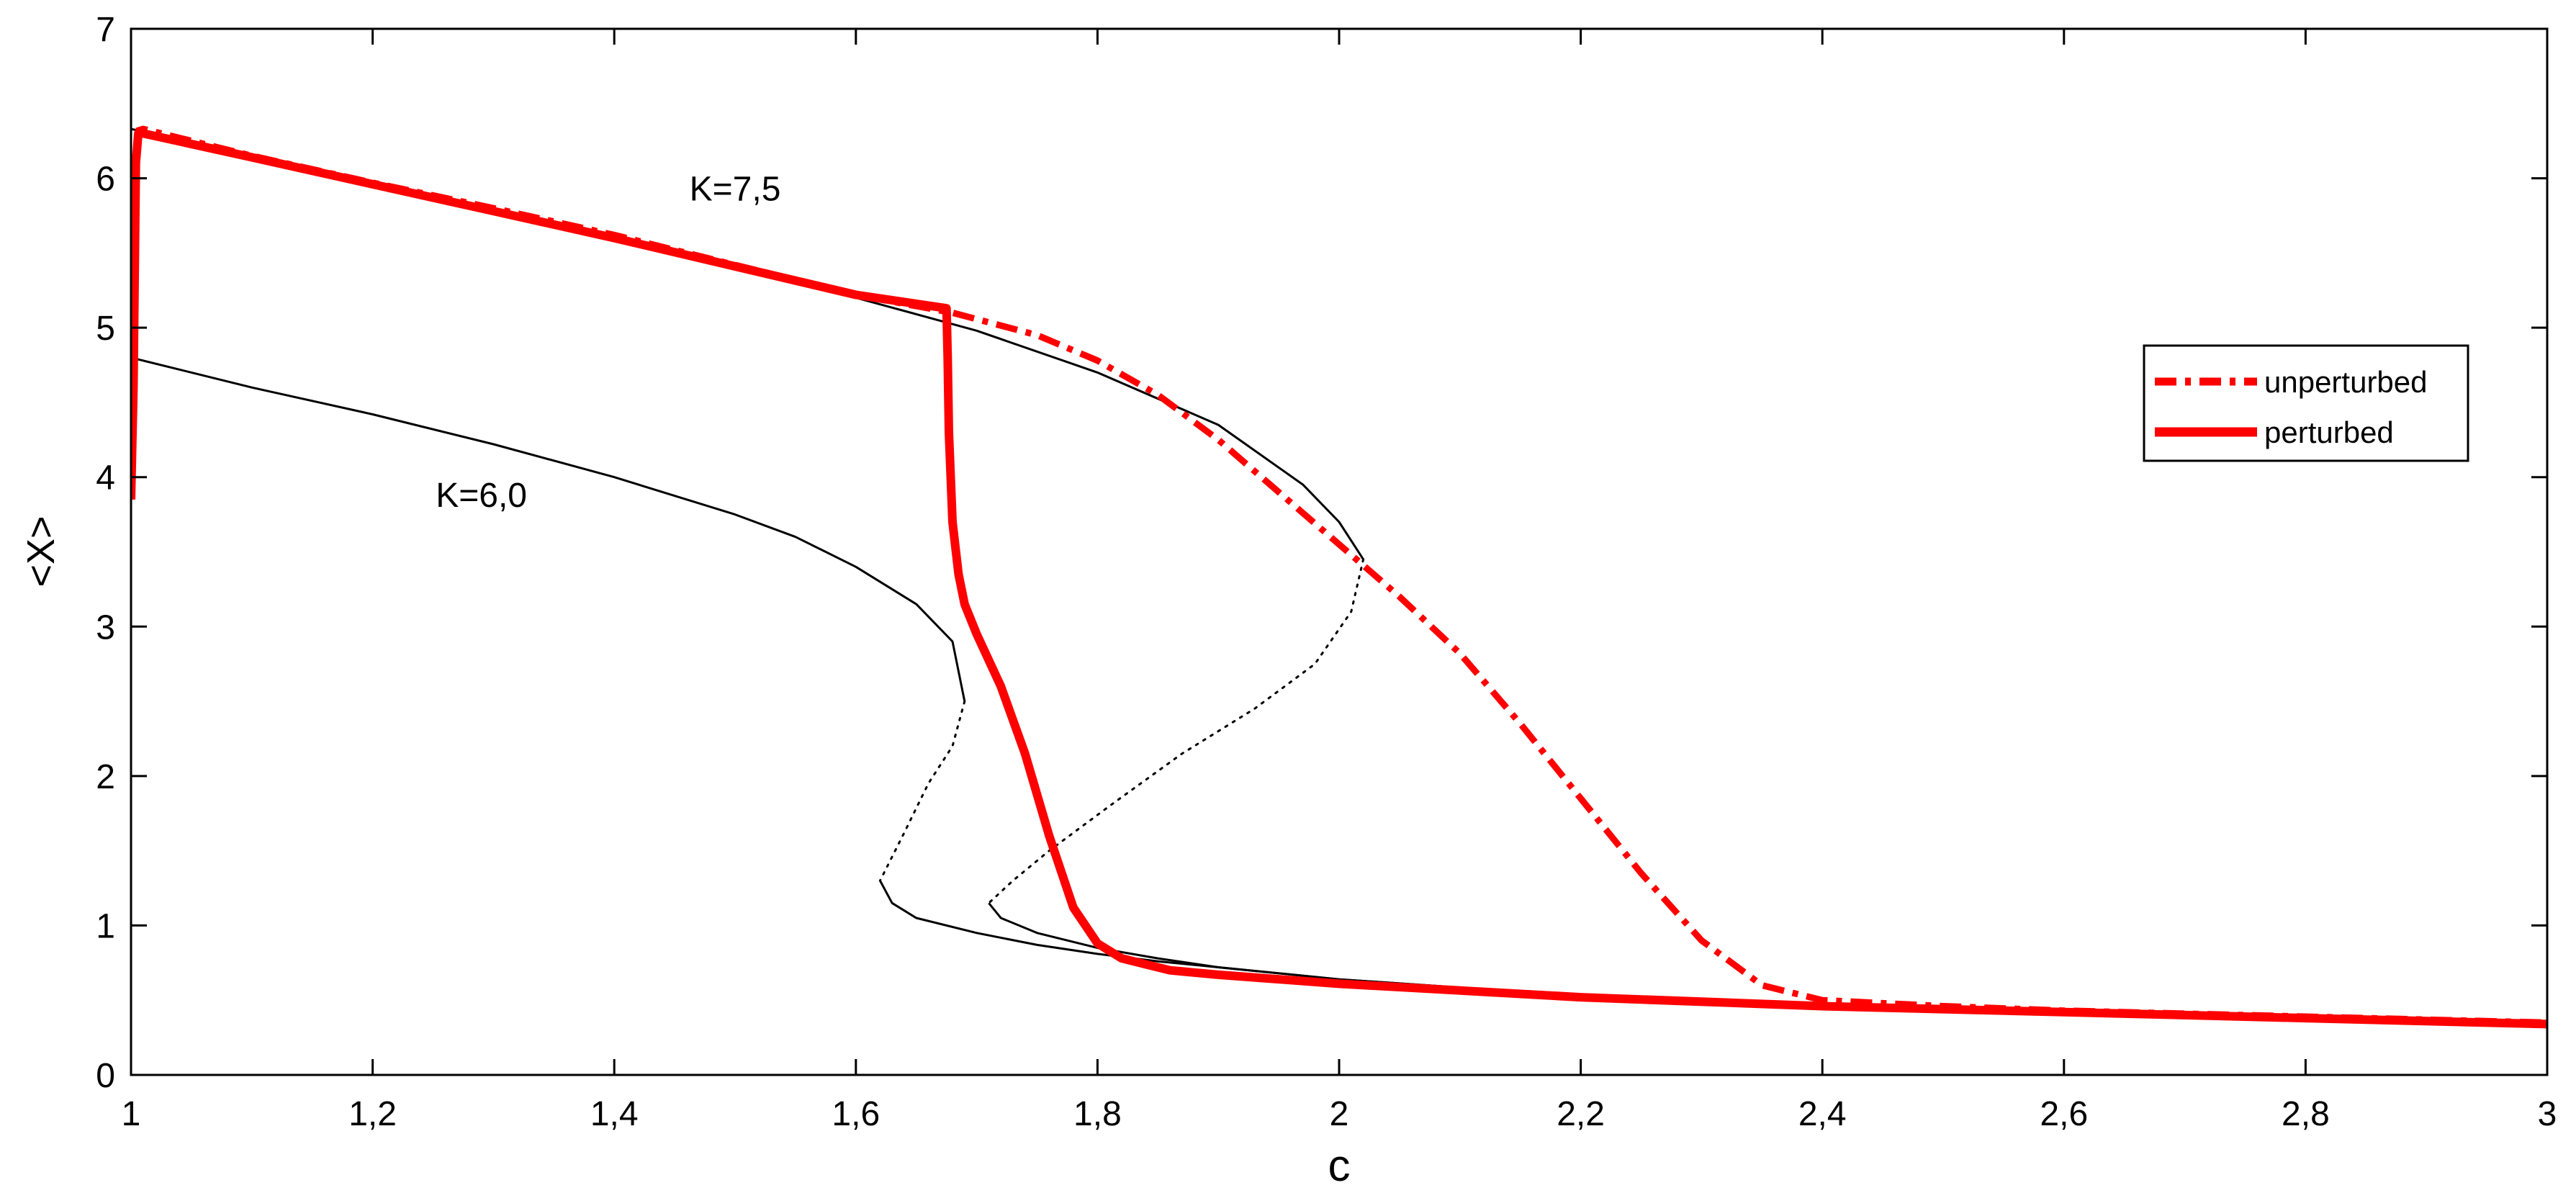 The height and width of the screenshot is (1193, 2576). Describe the element at coordinates (105, 478) in the screenshot. I see `y-tick-label: 4` at that location.